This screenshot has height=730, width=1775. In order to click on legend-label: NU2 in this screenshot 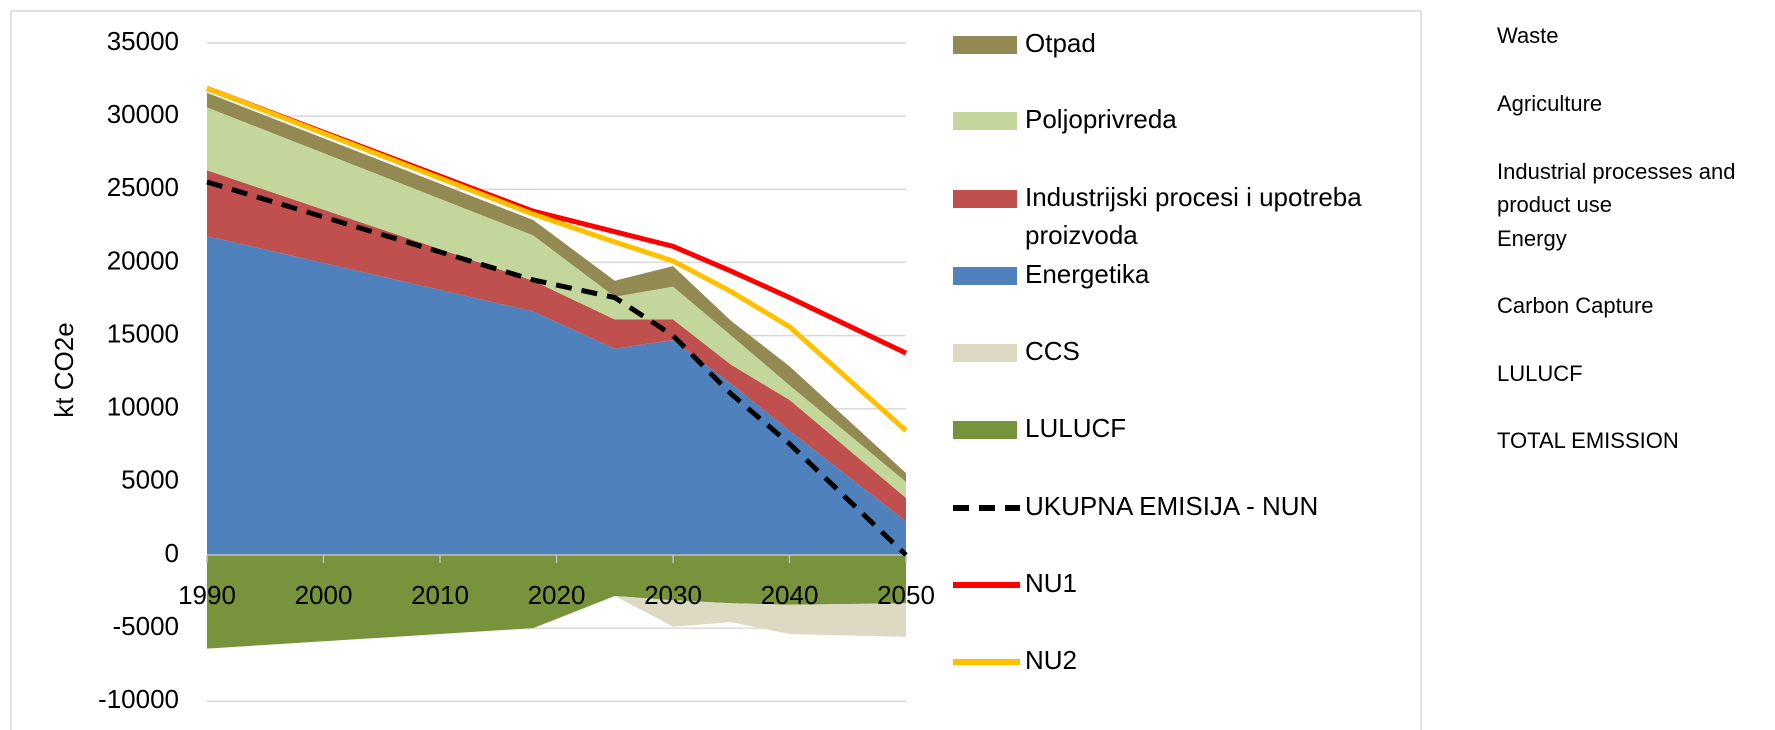, I will do `click(1051, 660)`.